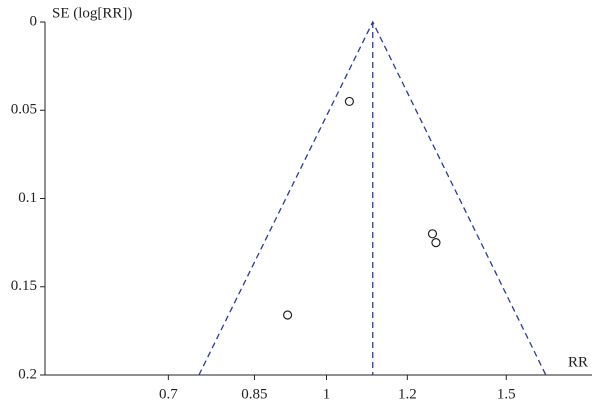  Describe the element at coordinates (24, 286) in the screenshot. I see `y-tick-label: 0.15` at that location.